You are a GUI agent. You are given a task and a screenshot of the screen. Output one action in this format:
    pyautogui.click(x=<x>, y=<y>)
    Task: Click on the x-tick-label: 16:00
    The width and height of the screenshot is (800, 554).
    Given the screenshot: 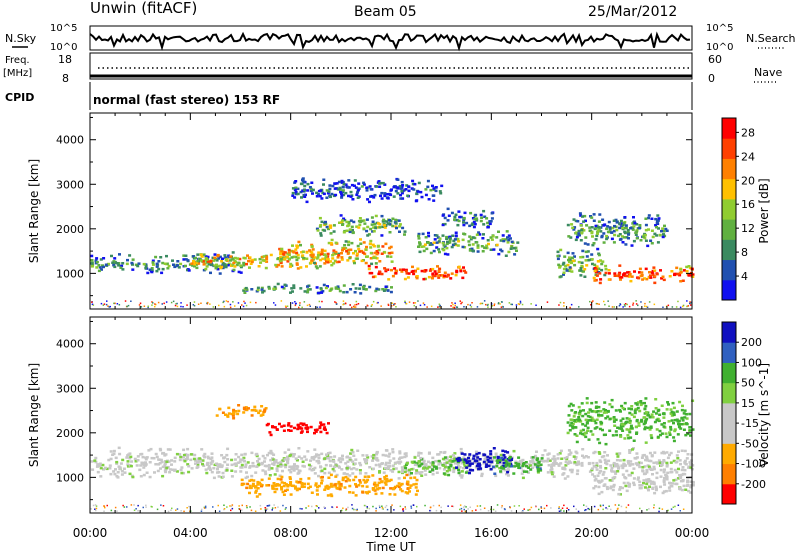 What is the action you would take?
    pyautogui.click(x=491, y=533)
    